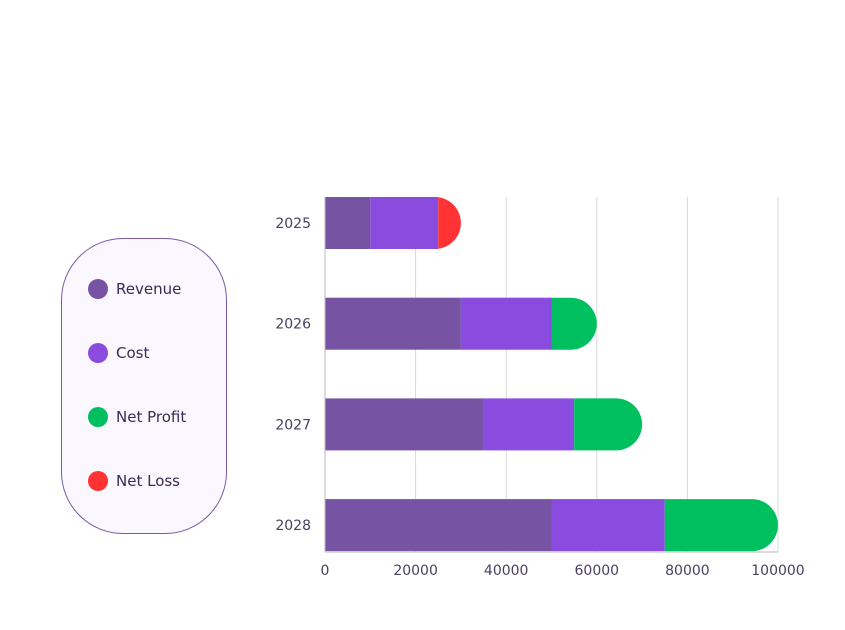 This screenshot has width=845, height=630. I want to click on y-tick-label-2028: 2028, so click(293, 526).